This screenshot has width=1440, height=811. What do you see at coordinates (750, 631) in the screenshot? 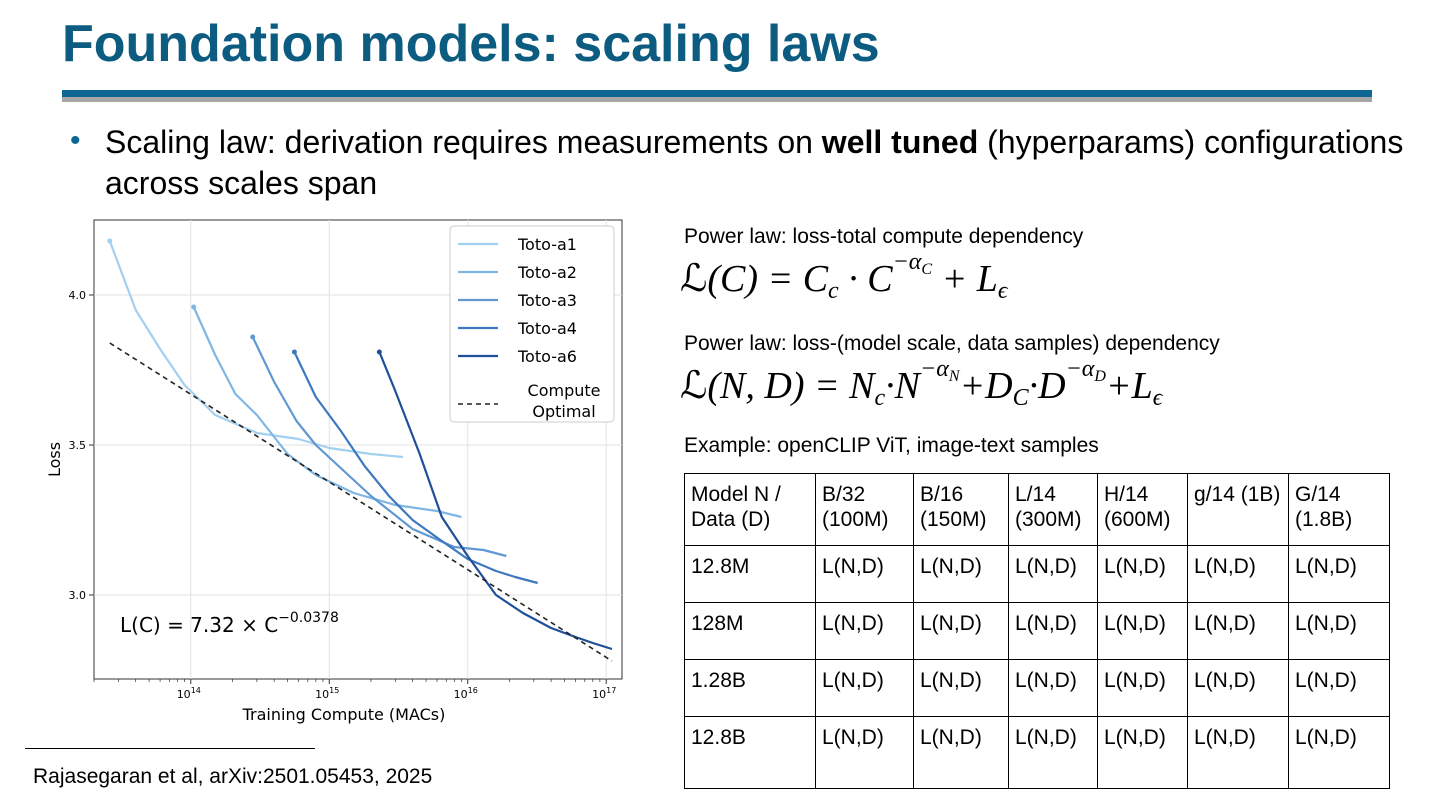
I see `table-cell: 128M` at bounding box center [750, 631].